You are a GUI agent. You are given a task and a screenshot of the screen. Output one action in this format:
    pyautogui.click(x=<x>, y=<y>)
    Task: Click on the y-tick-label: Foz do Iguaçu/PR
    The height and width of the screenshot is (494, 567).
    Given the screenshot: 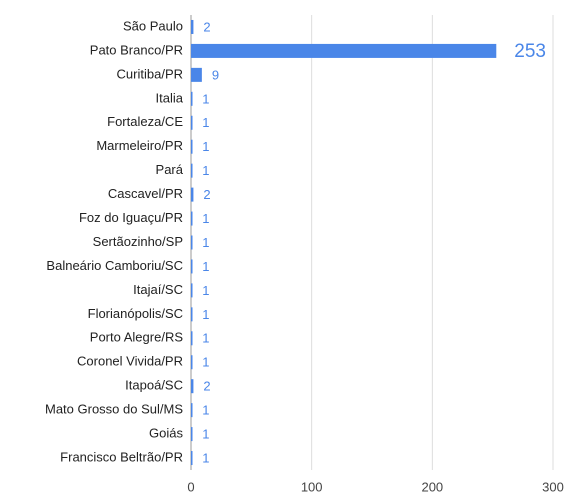 What is the action you would take?
    pyautogui.click(x=131, y=217)
    